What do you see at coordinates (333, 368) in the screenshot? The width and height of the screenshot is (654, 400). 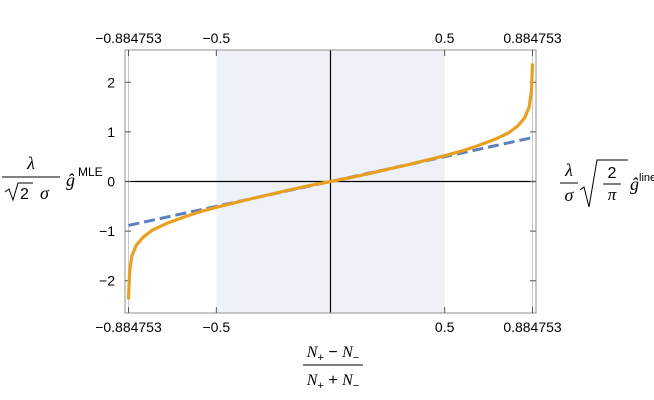 I see `x-axis-label: N+ − N− N+ + N−` at bounding box center [333, 368].